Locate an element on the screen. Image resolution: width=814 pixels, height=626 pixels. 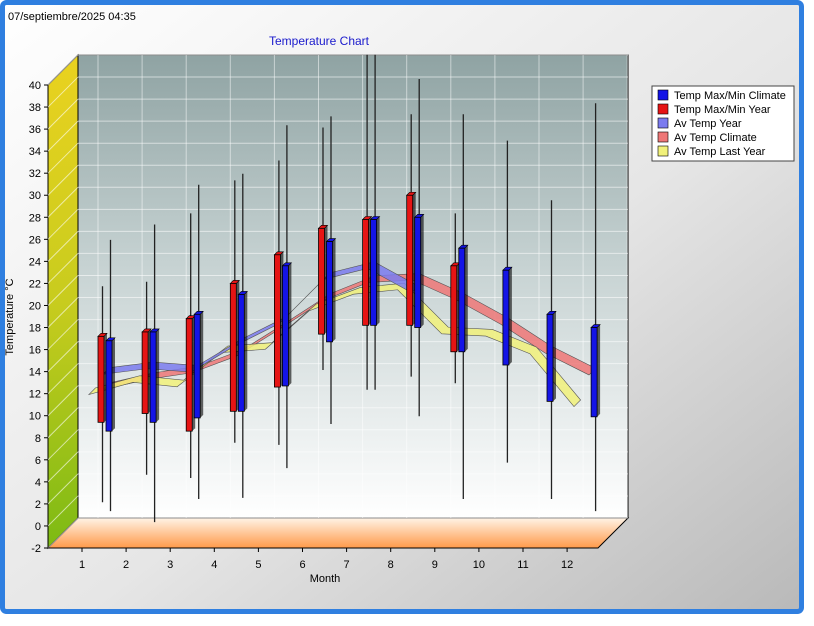
y-tick-label: 34 is located at coordinates (35, 152).